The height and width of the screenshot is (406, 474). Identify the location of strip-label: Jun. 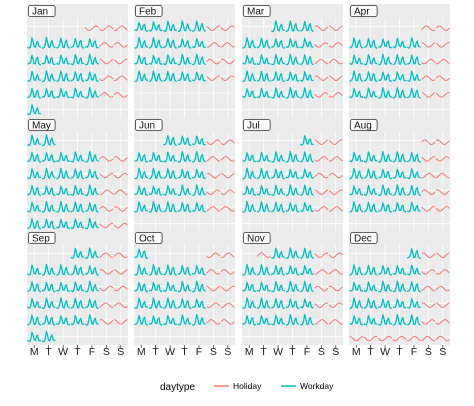
(147, 126).